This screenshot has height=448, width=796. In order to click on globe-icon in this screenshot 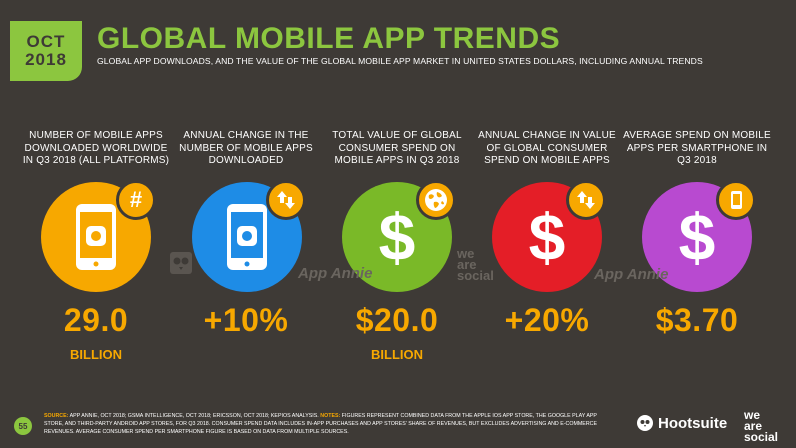, I will do `click(436, 200)`.